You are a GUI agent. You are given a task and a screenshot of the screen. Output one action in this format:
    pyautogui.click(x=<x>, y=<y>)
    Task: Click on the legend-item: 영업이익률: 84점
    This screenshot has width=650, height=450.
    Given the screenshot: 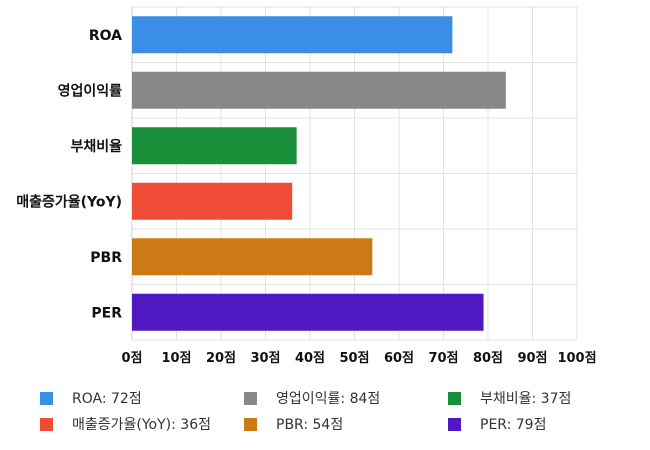 What is the action you would take?
    pyautogui.click(x=312, y=398)
    